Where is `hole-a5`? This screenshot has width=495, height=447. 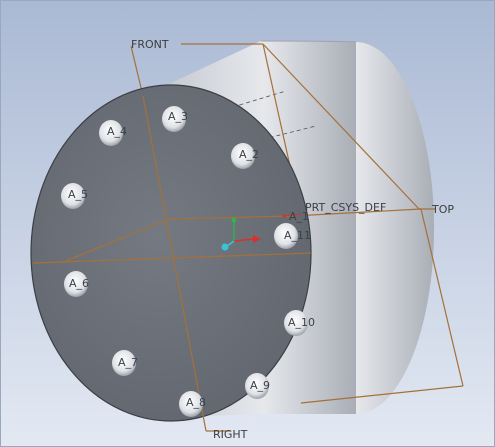
hole-a5 is located at coordinates (73, 196).